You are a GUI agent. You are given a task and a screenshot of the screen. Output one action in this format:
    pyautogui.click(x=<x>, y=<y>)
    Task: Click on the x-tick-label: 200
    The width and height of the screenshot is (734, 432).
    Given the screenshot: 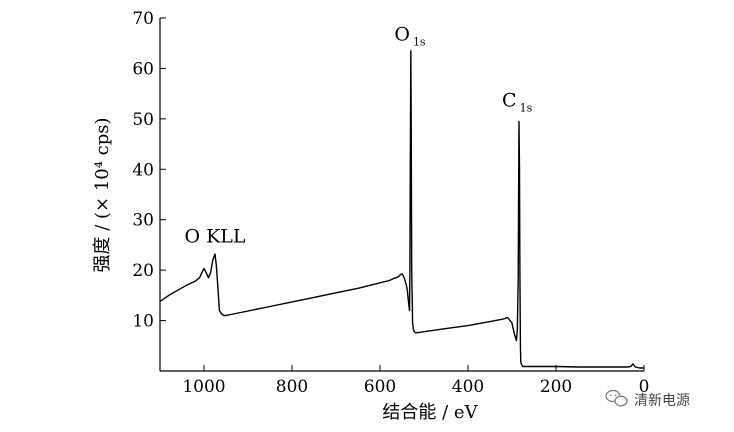 What is the action you would take?
    pyautogui.click(x=556, y=387)
    